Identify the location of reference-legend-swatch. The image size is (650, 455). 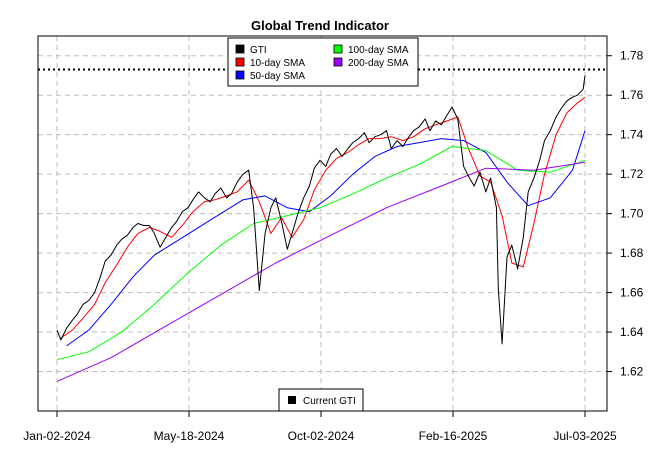
(292, 400).